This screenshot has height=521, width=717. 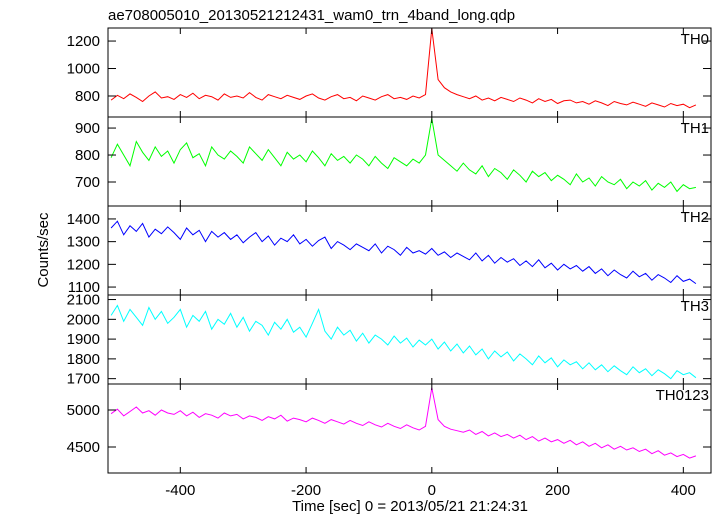 What do you see at coordinates (43, 250) in the screenshot?
I see `y-axis-label: Counts/sec` at bounding box center [43, 250].